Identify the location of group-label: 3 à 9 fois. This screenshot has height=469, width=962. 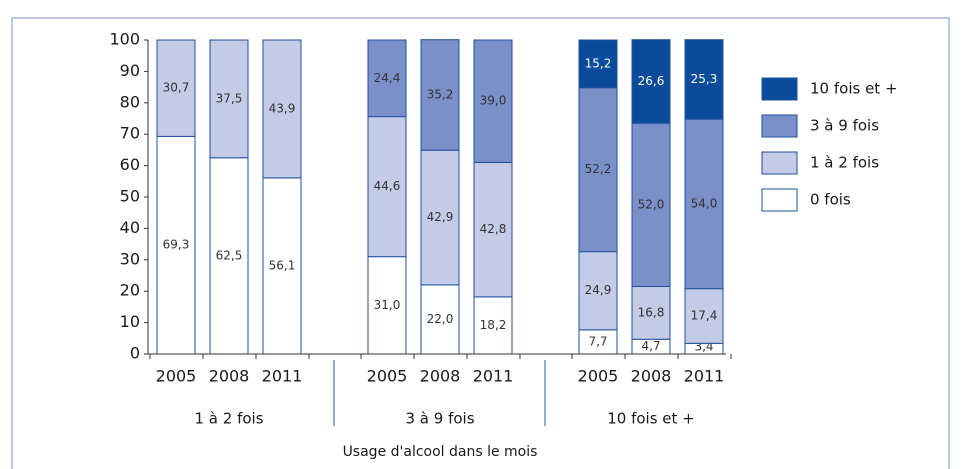
(439, 419).